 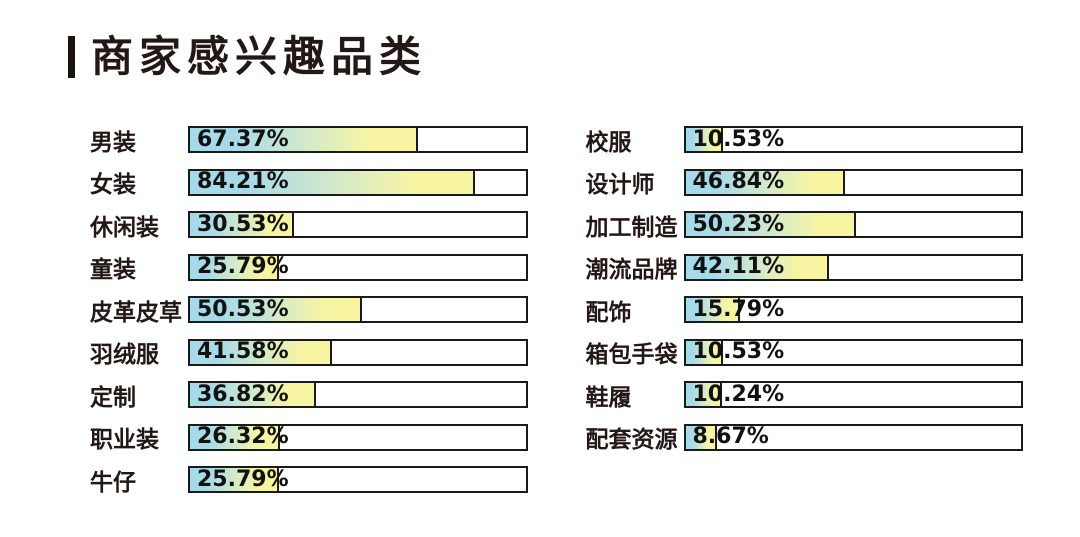 What do you see at coordinates (620, 185) in the screenshot?
I see `category-label: 设计师` at bounding box center [620, 185].